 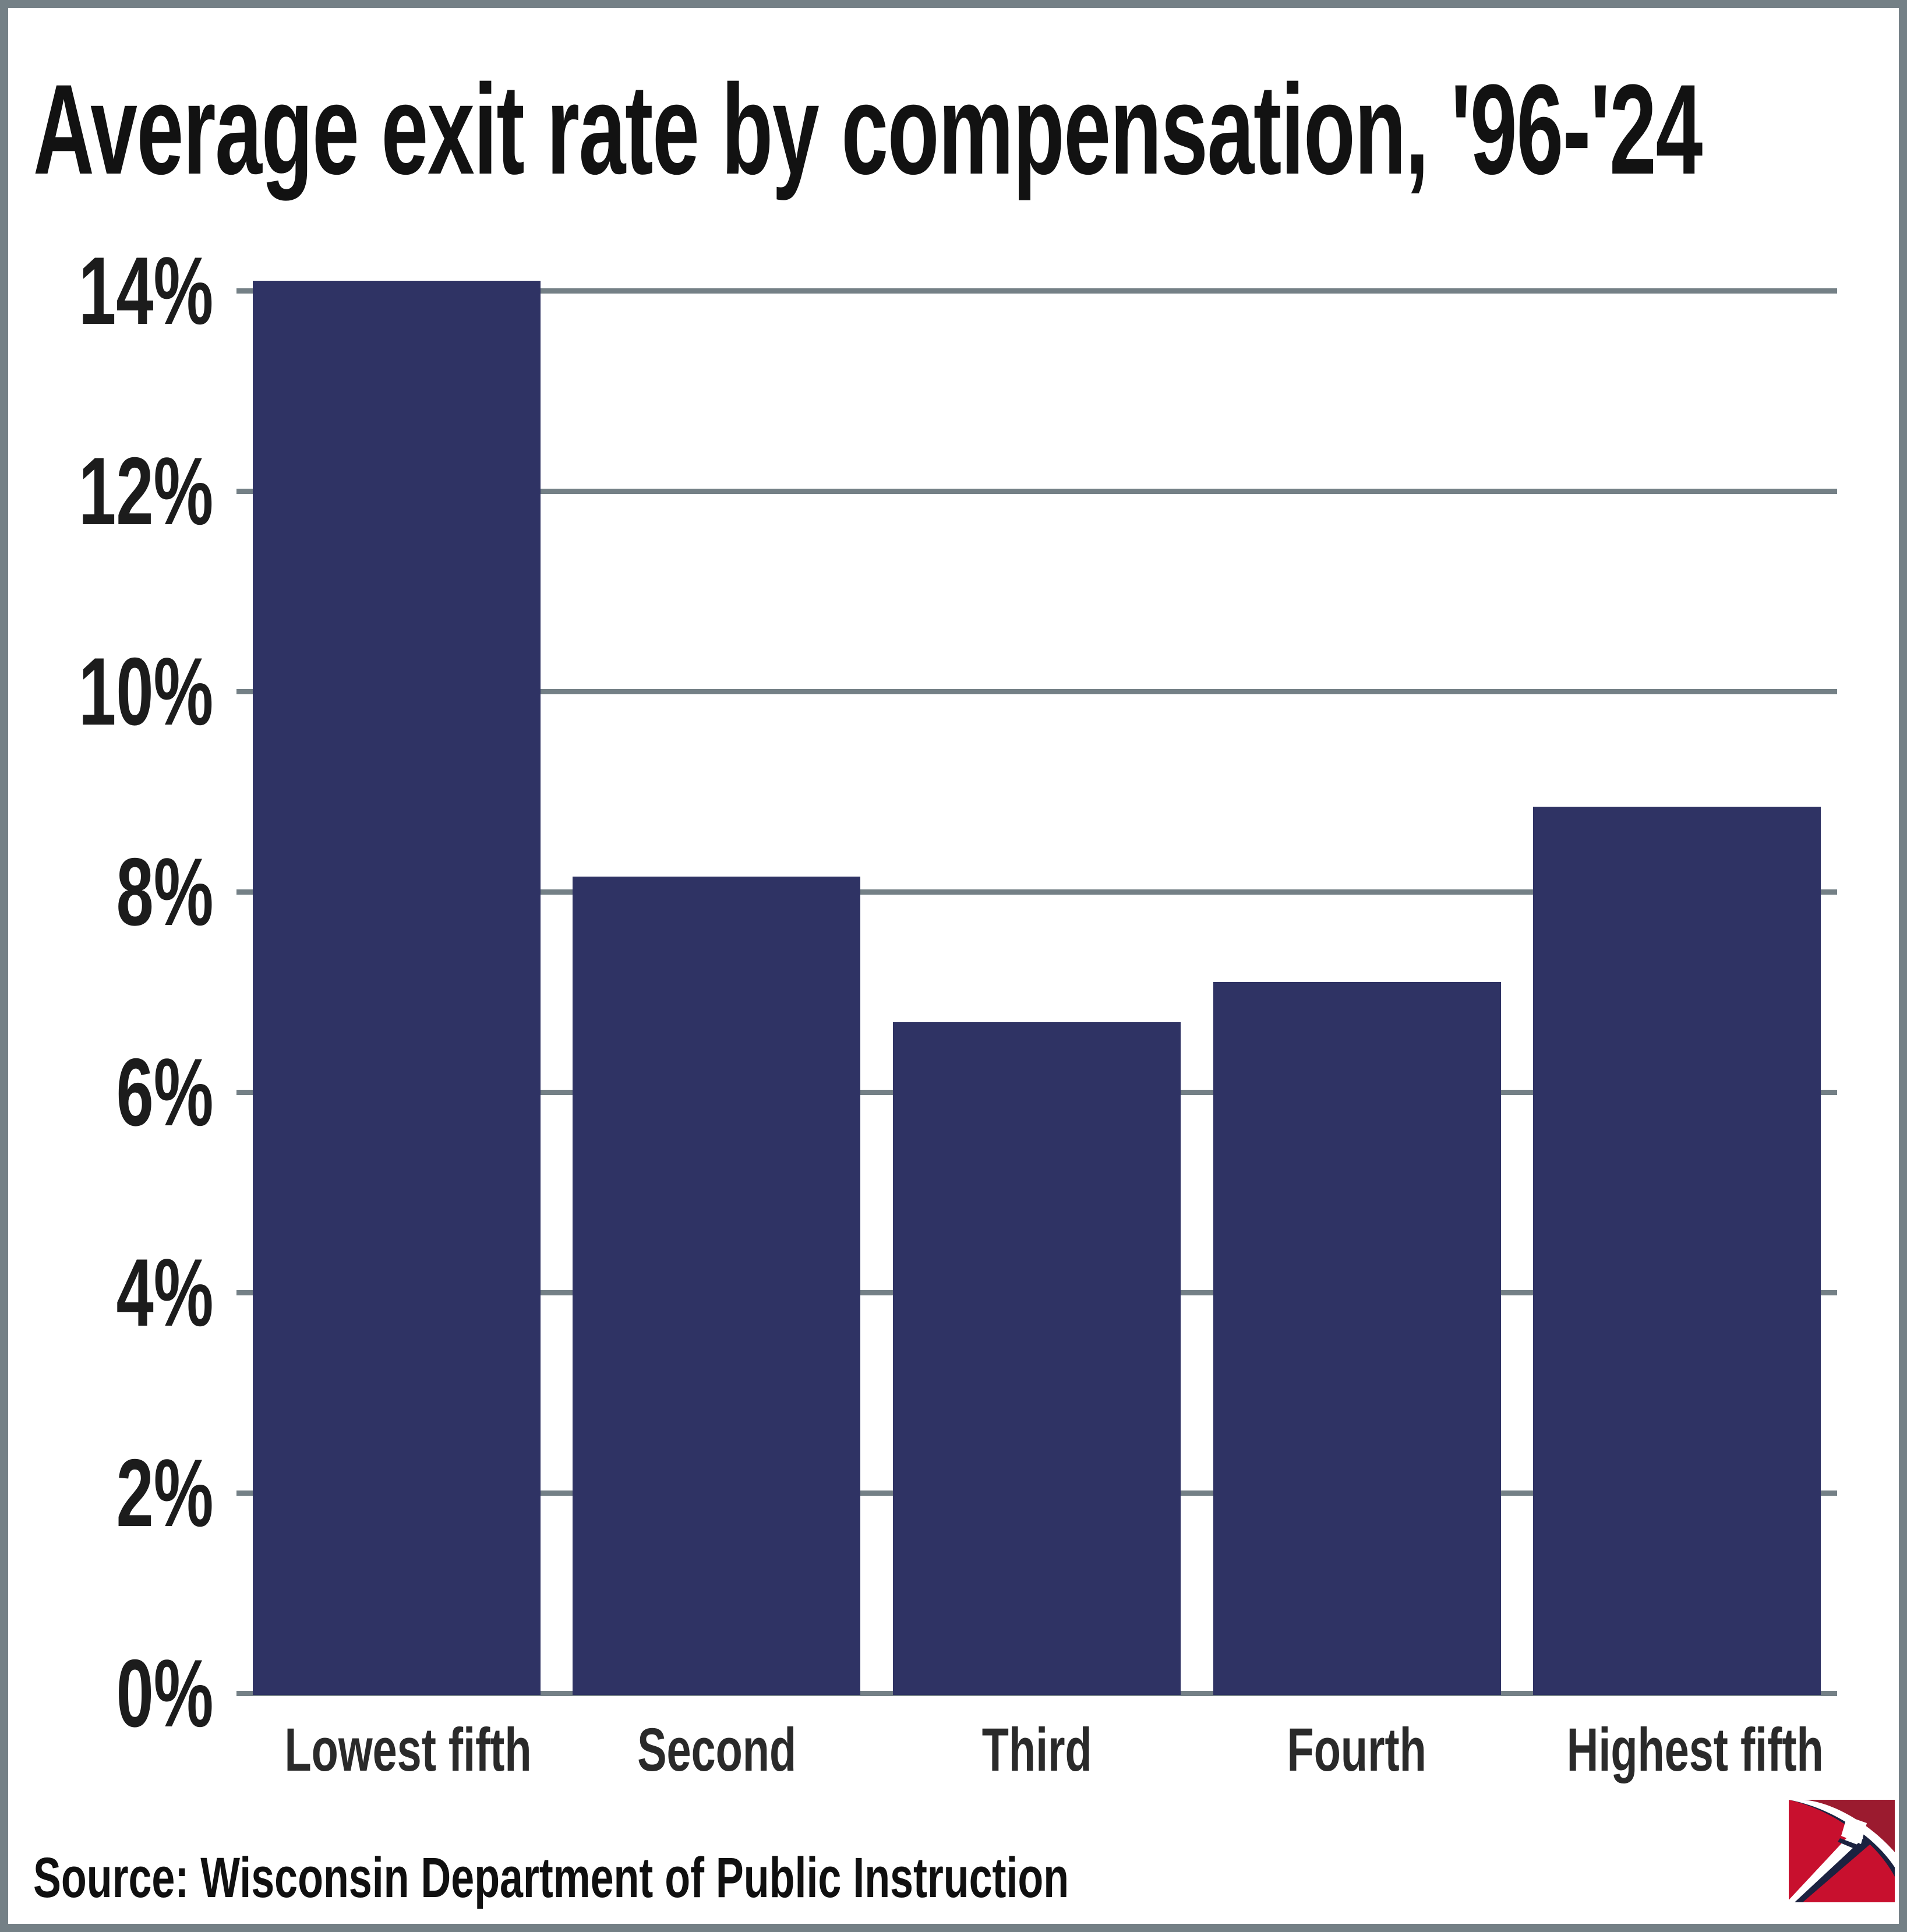 I want to click on y-axis-label-text: 0%, so click(x=164, y=1693).